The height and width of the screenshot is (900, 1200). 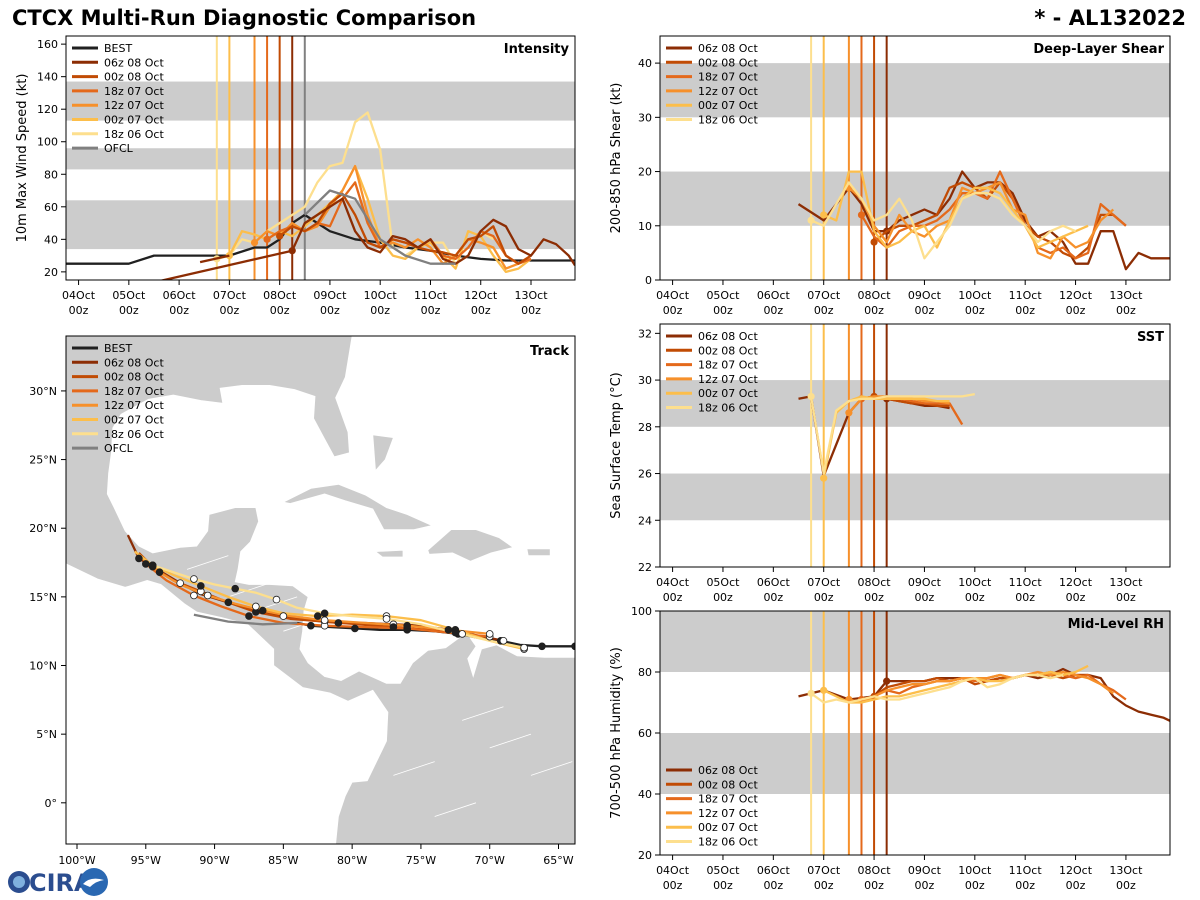 What do you see at coordinates (47, 44) in the screenshot?
I see `y-tick-label: 160` at bounding box center [47, 44].